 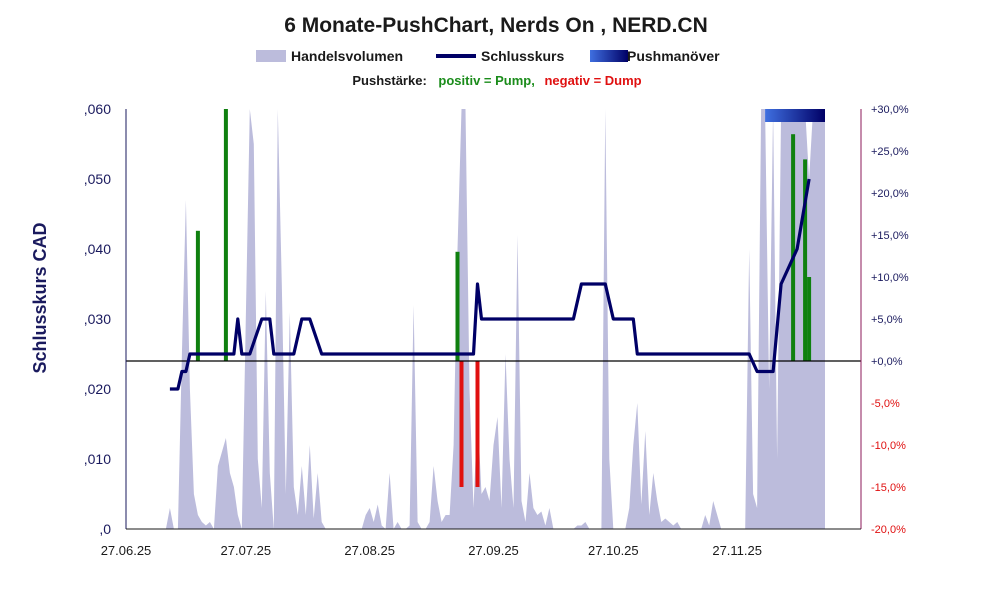 What do you see at coordinates (97, 179) in the screenshot?
I see `left-tick-label: ,050` at bounding box center [97, 179].